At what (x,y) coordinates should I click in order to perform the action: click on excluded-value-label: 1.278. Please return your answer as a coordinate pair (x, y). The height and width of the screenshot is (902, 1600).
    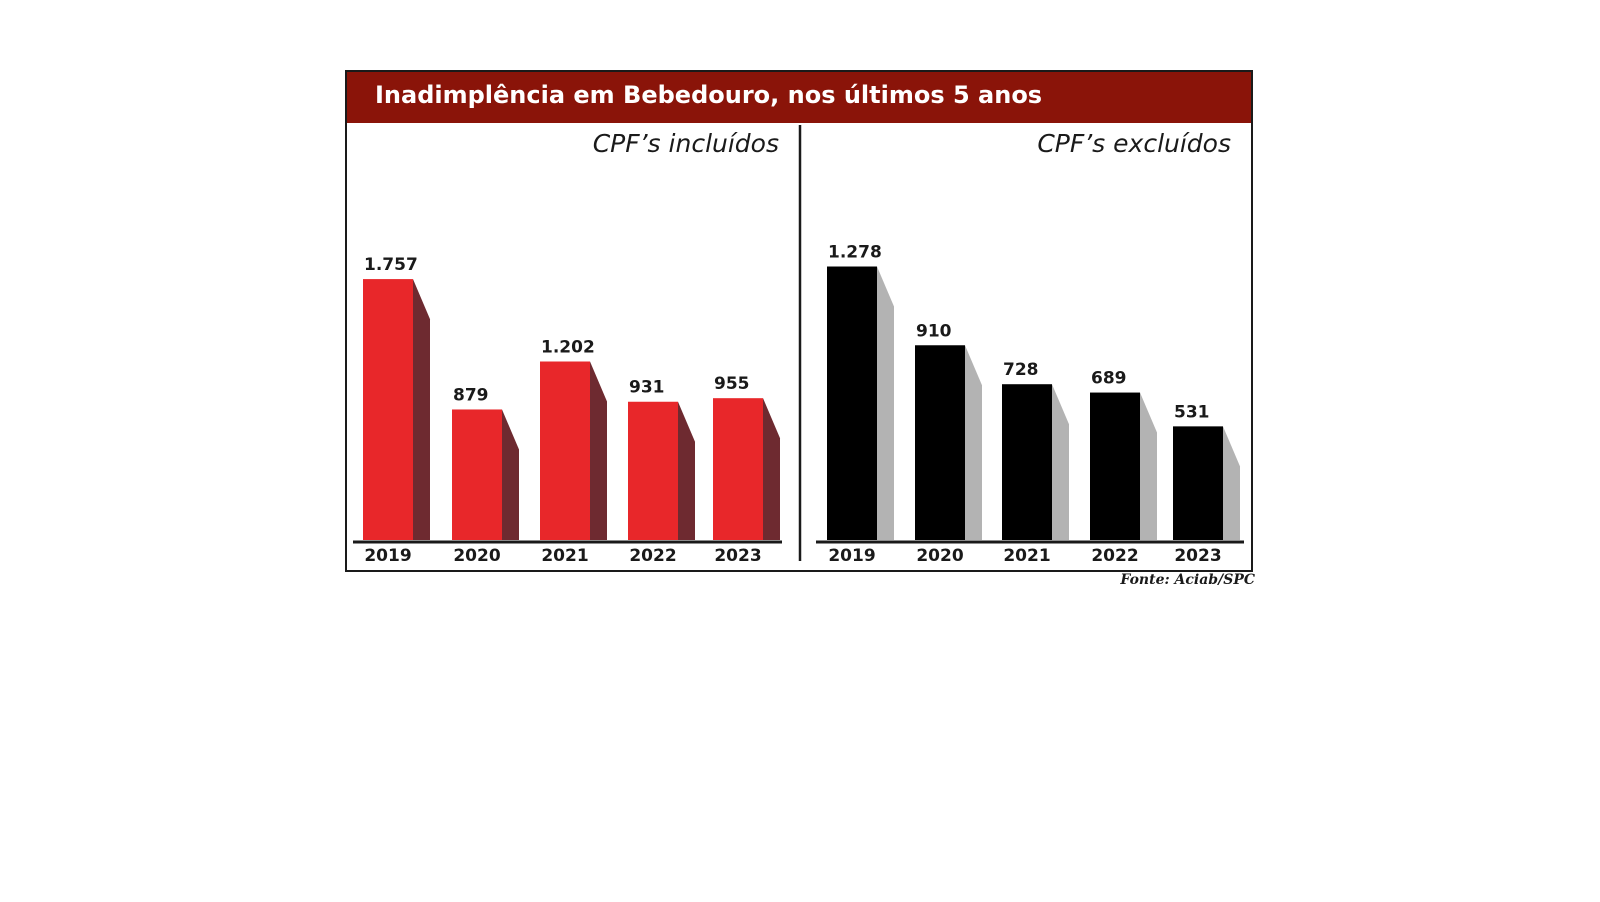
    Looking at the image, I should click on (855, 253).